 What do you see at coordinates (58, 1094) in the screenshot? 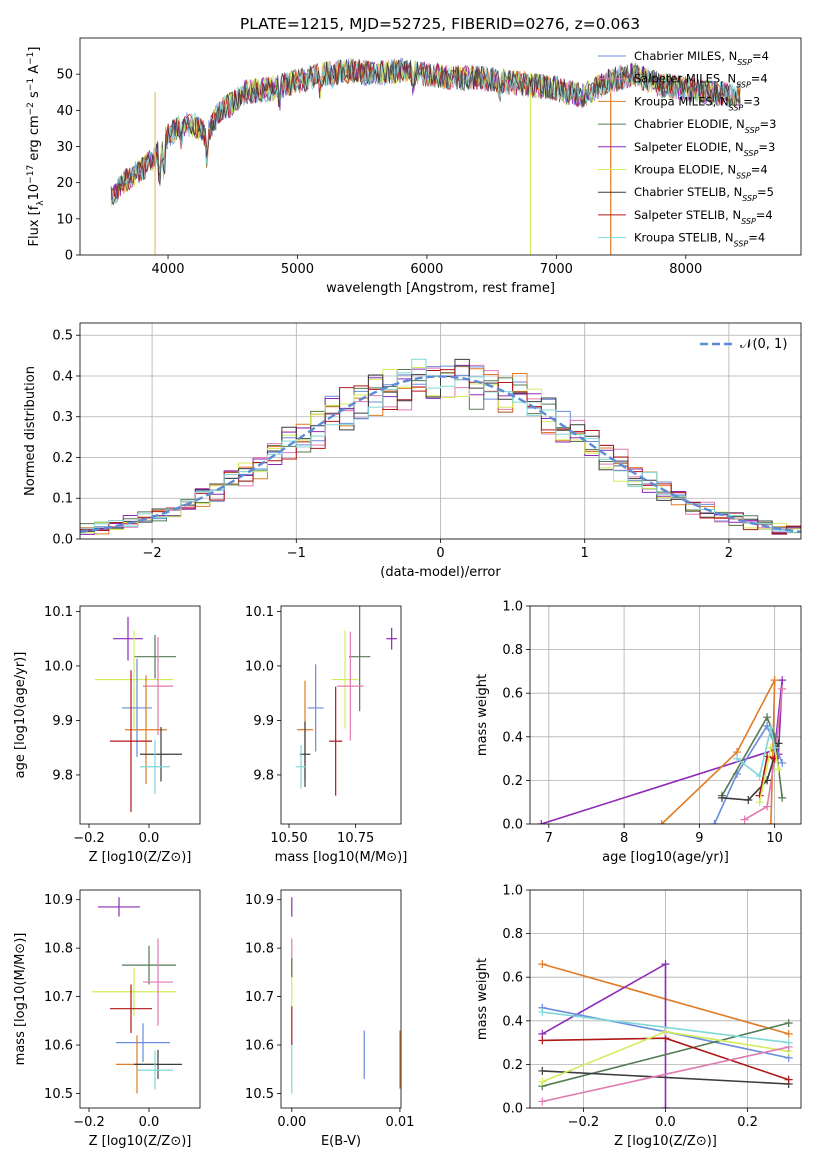
I see `y-tick-label: 10.5` at bounding box center [58, 1094].